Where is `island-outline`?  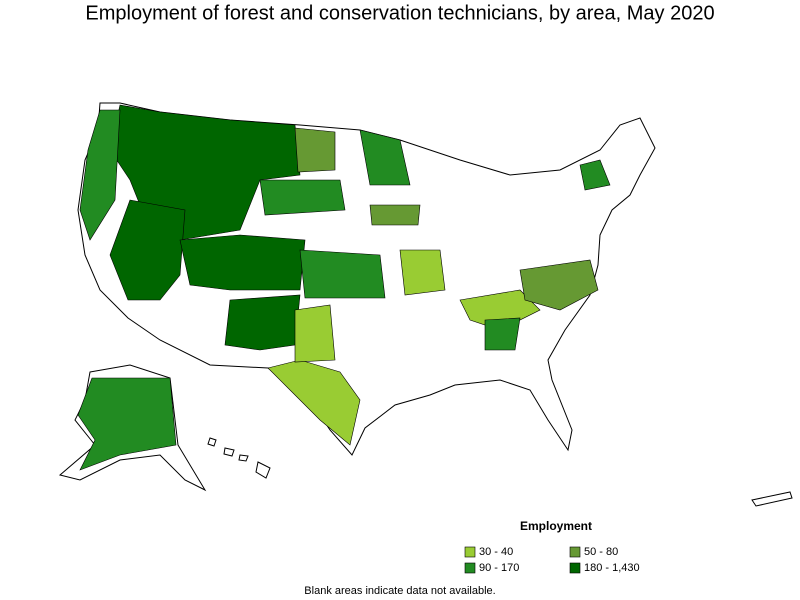 island-outline is located at coordinates (772, 499).